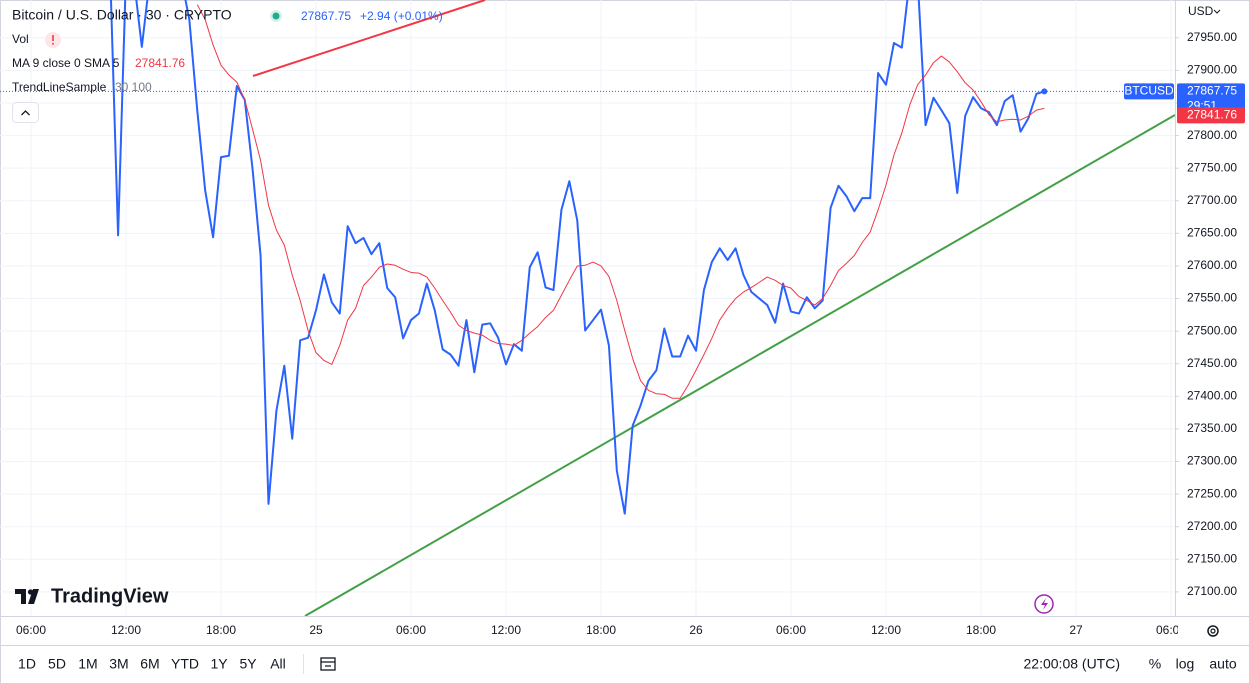 This screenshot has height=684, width=1250. Describe the element at coordinates (276, 16) in the screenshot. I see `market-status` at that location.